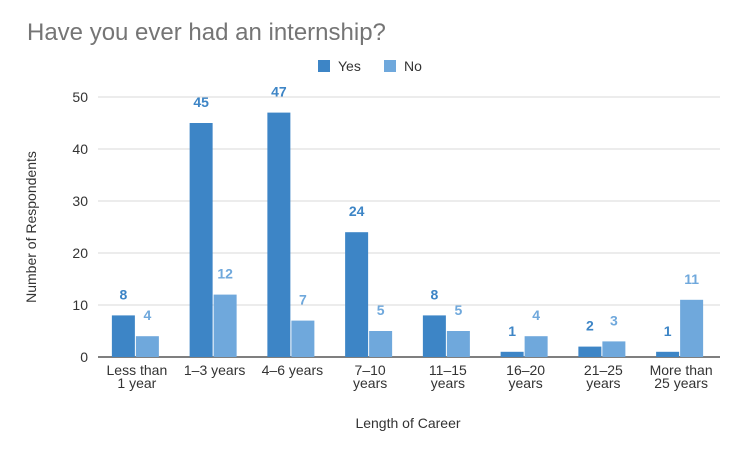 The width and height of the screenshot is (750, 451). I want to click on x-tick-label: 1–3 years, so click(214, 370).